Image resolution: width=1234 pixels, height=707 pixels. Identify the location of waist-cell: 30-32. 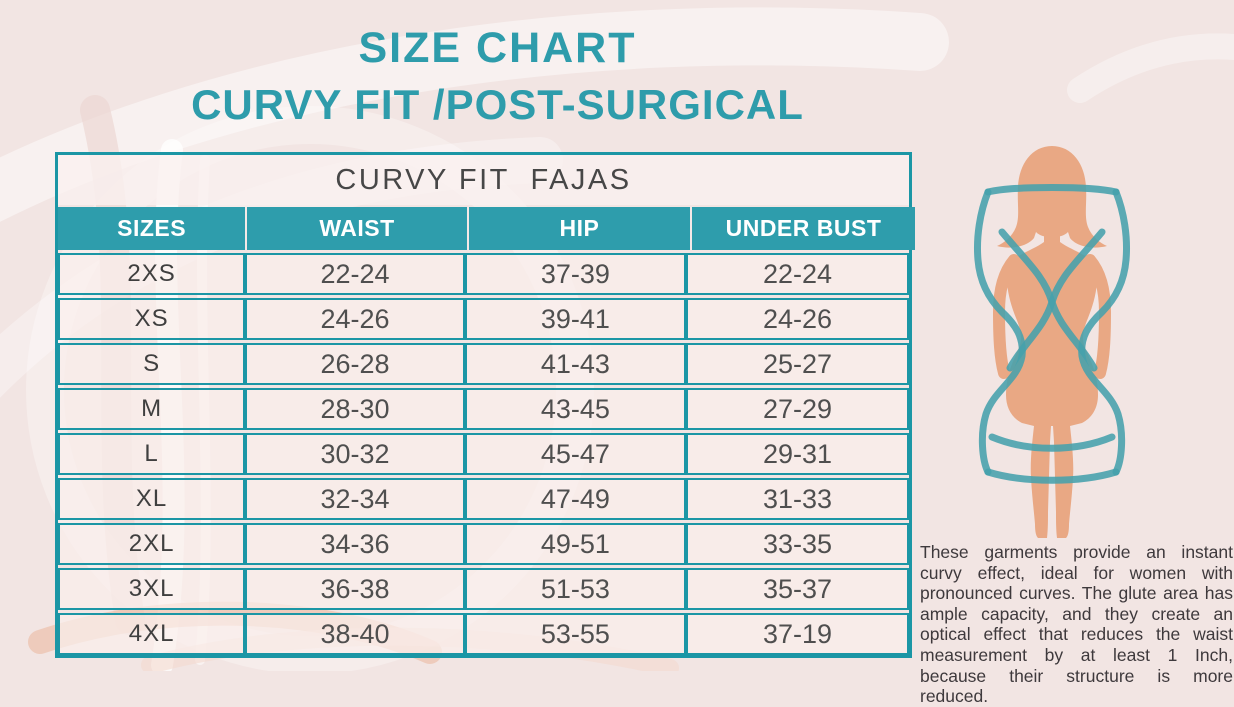
(355, 454).